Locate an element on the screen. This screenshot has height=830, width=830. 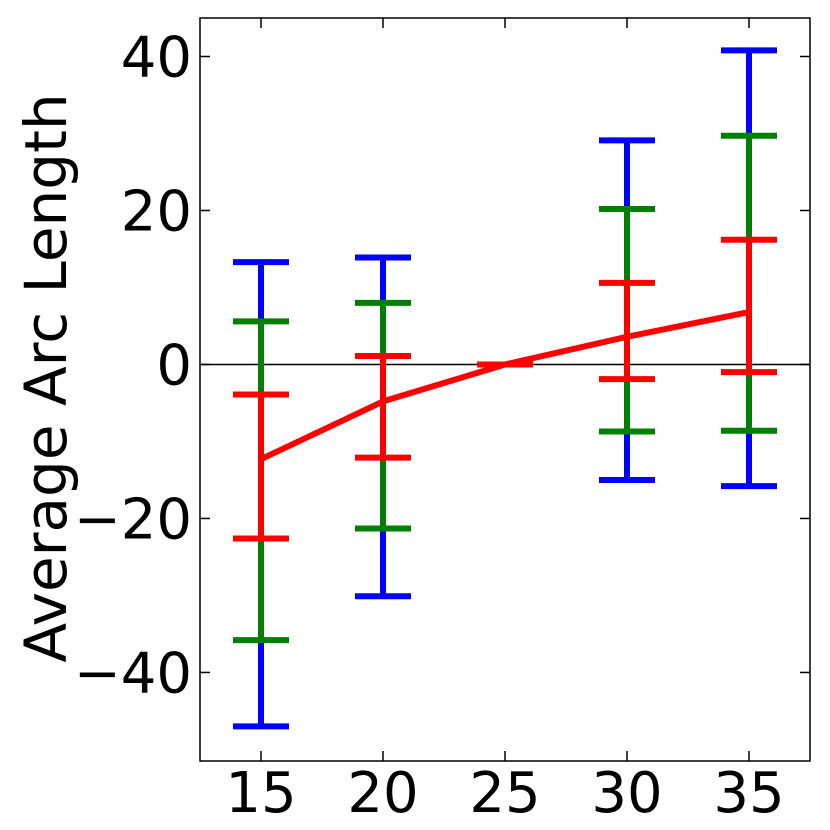
x-tick-label-35: 35 is located at coordinates (748, 793).